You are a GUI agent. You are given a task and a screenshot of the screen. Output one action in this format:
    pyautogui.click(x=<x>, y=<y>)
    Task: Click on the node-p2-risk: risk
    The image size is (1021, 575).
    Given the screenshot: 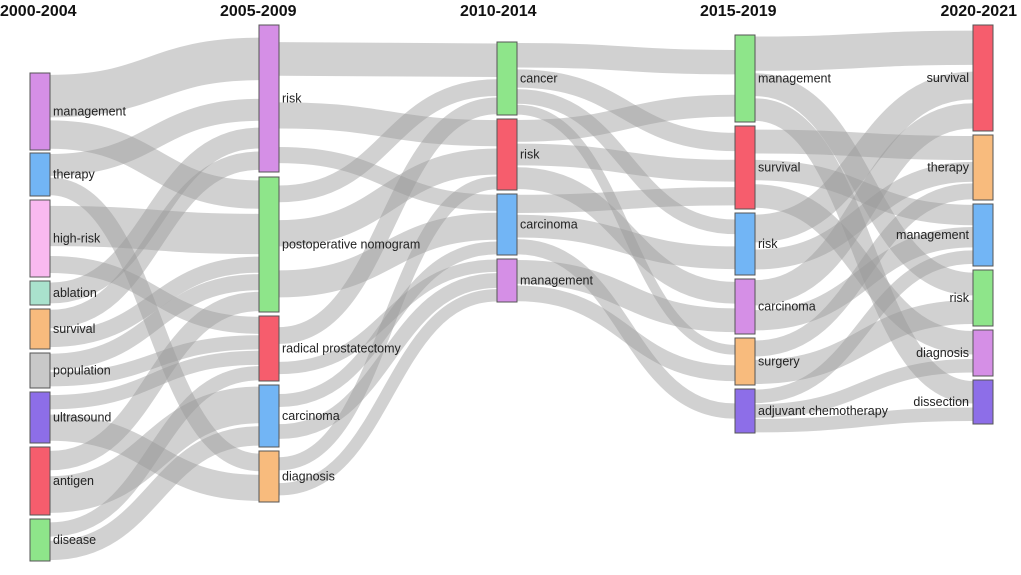 What is the action you would take?
    pyautogui.click(x=280, y=98)
    